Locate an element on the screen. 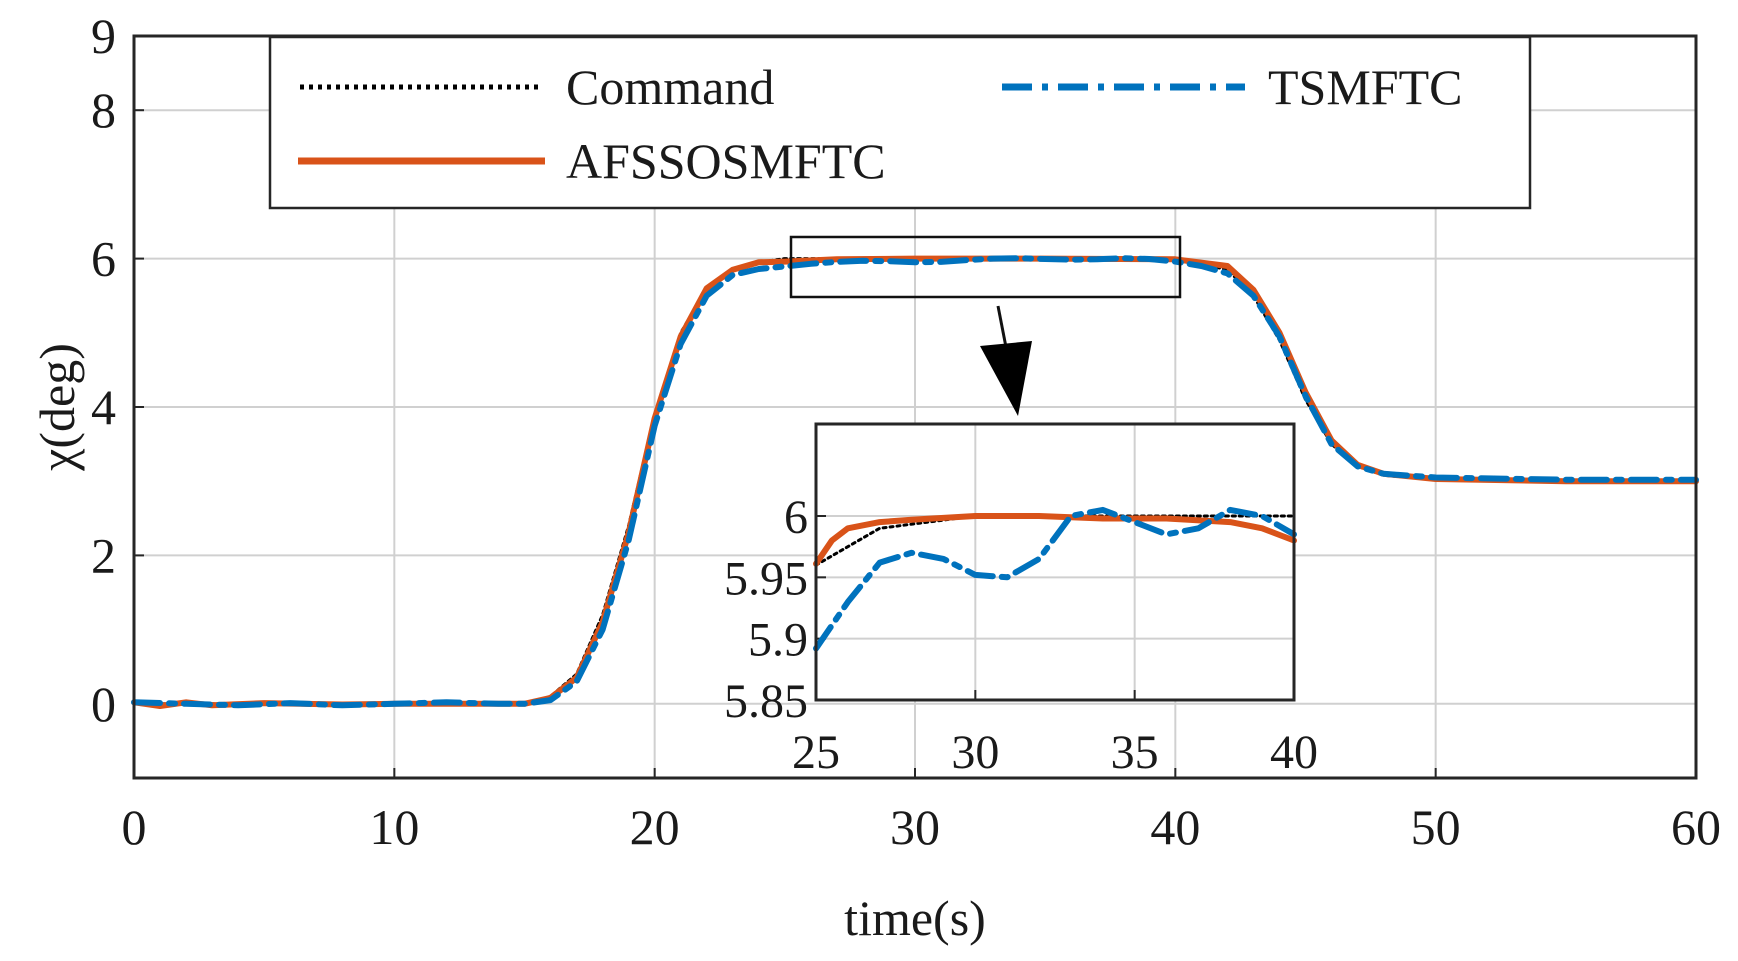 This screenshot has width=1738, height=961. main-y-tick-label: 4 is located at coordinates (103, 407).